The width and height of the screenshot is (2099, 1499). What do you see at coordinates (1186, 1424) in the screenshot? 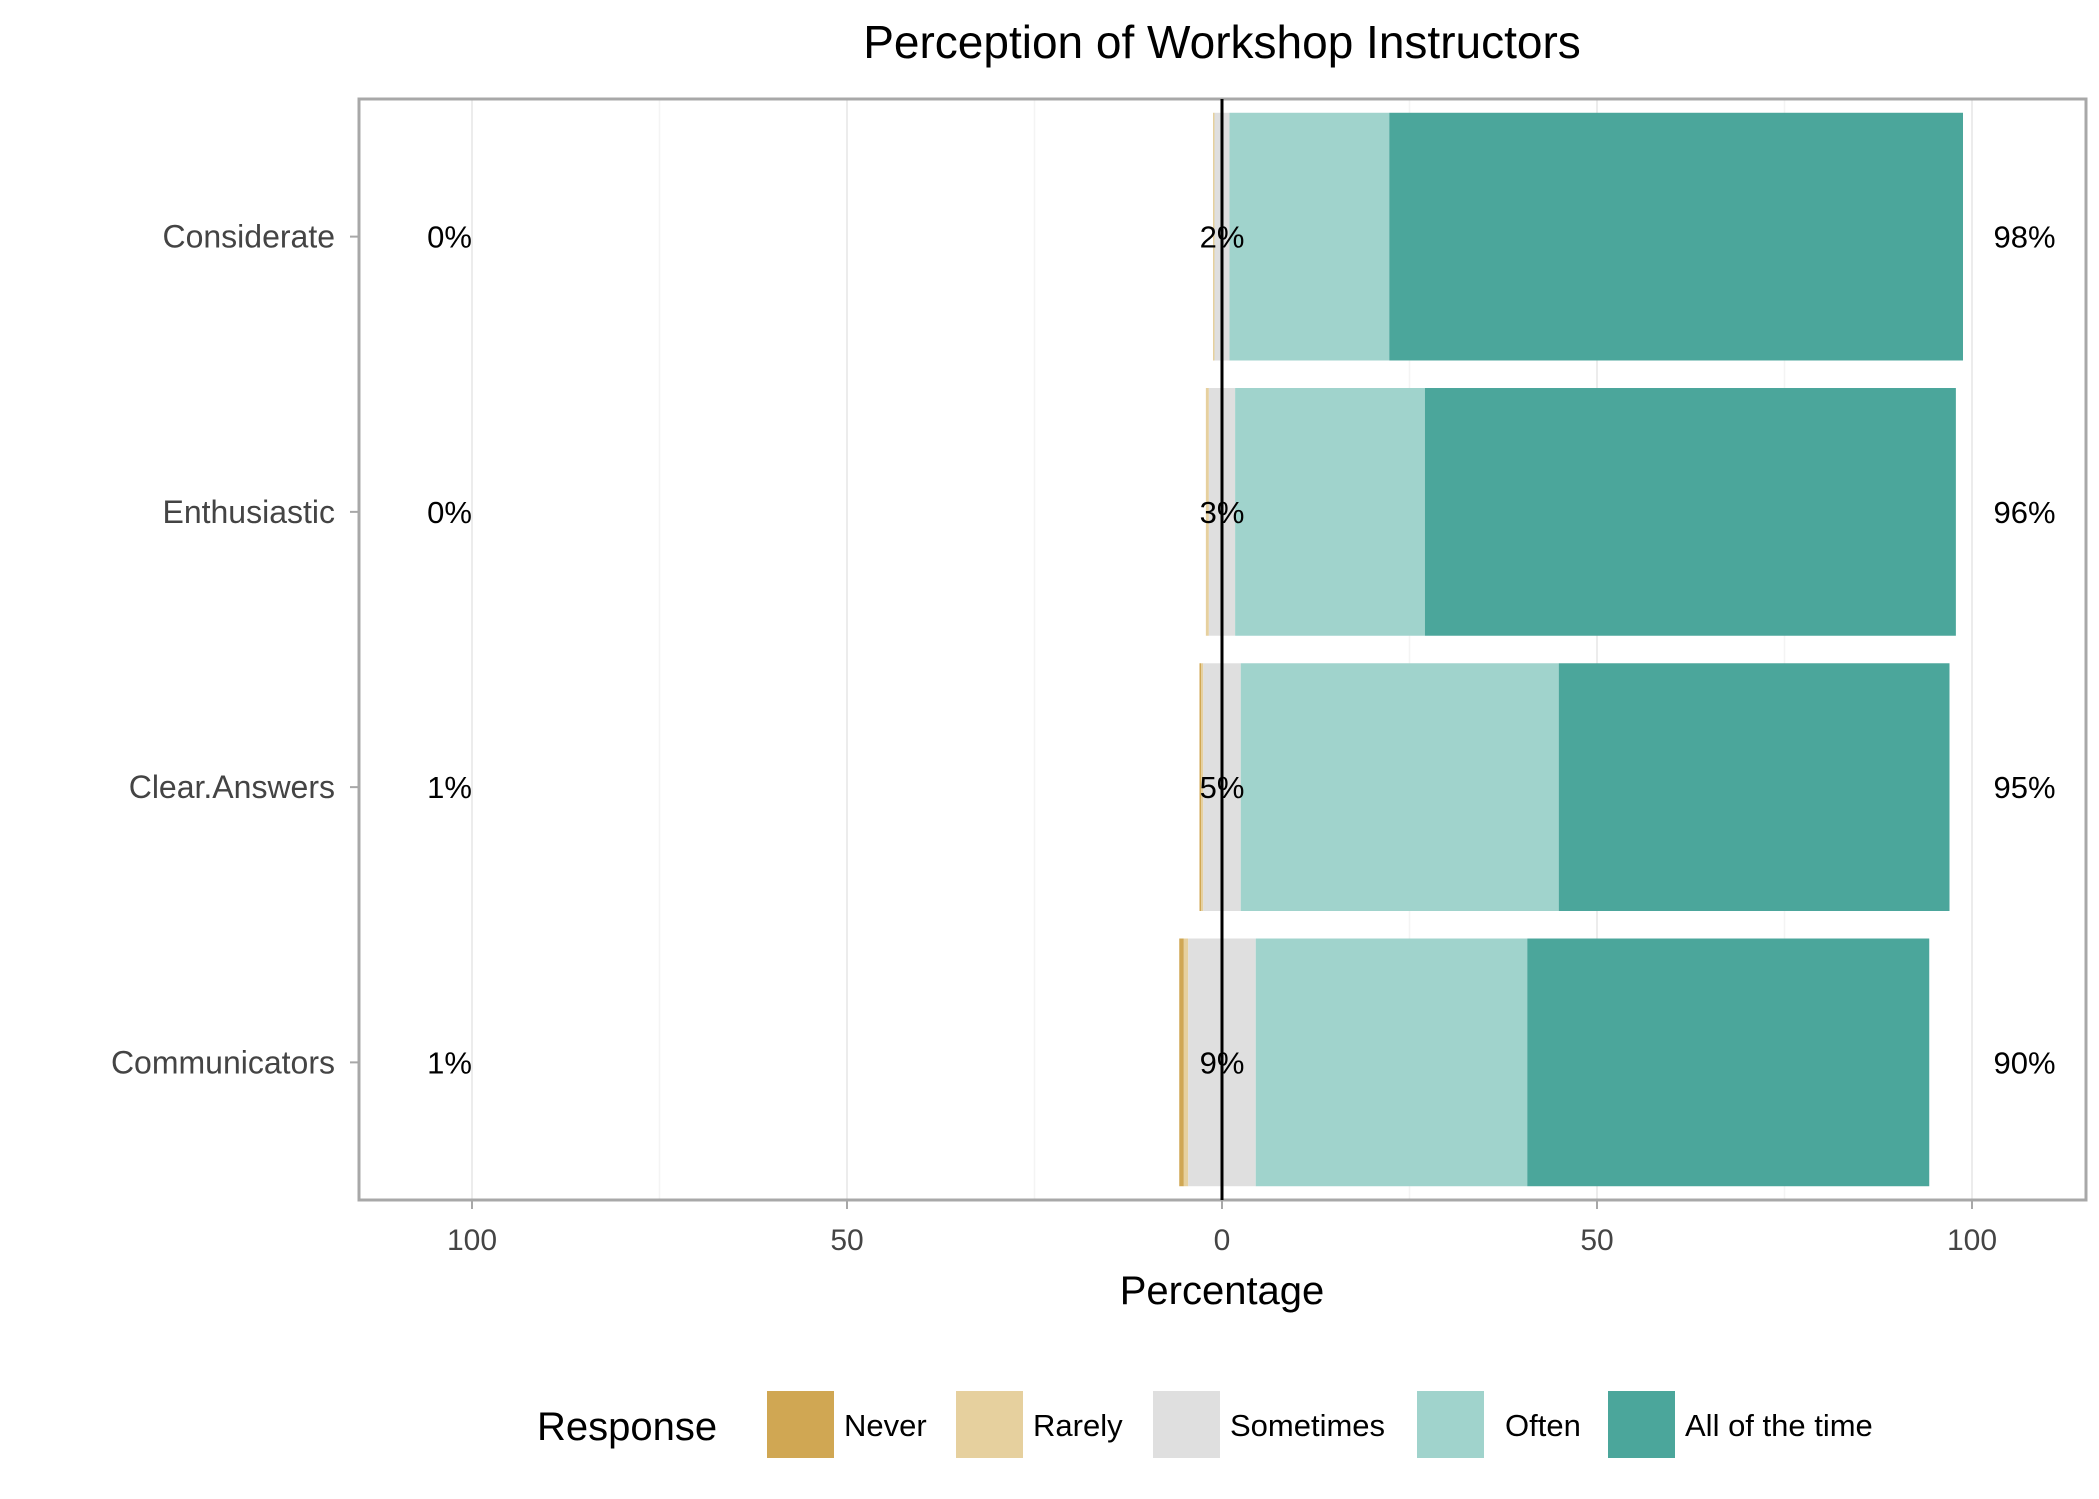
I see `legend-key-sometimes` at bounding box center [1186, 1424].